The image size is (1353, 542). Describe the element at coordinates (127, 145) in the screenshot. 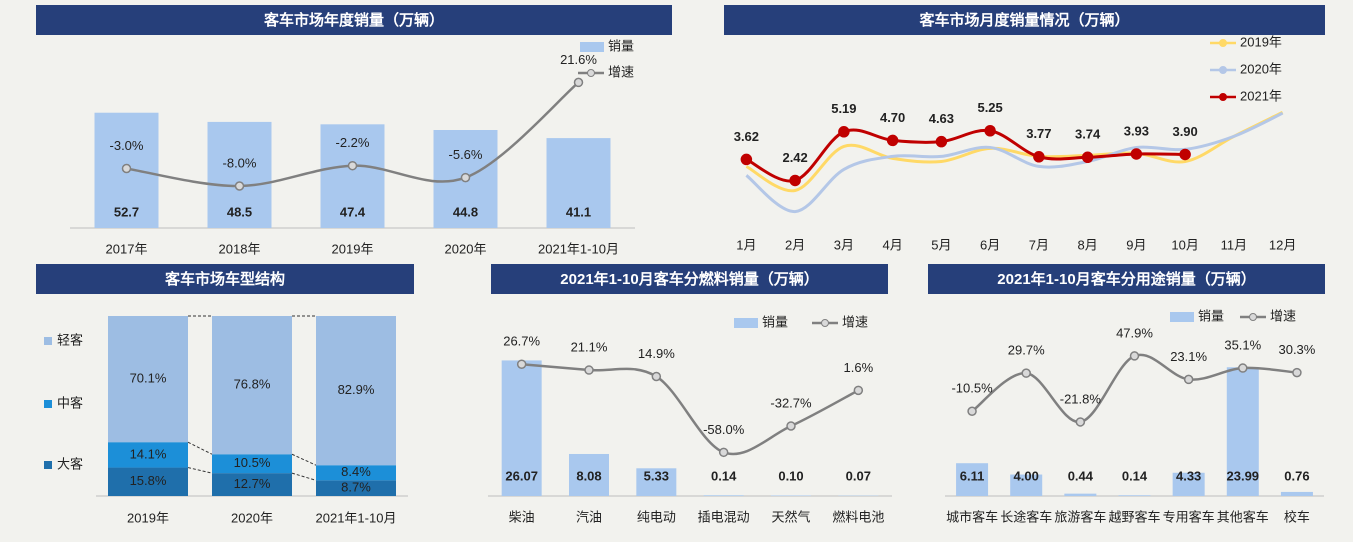

I see `data-label: -3.0%` at that location.